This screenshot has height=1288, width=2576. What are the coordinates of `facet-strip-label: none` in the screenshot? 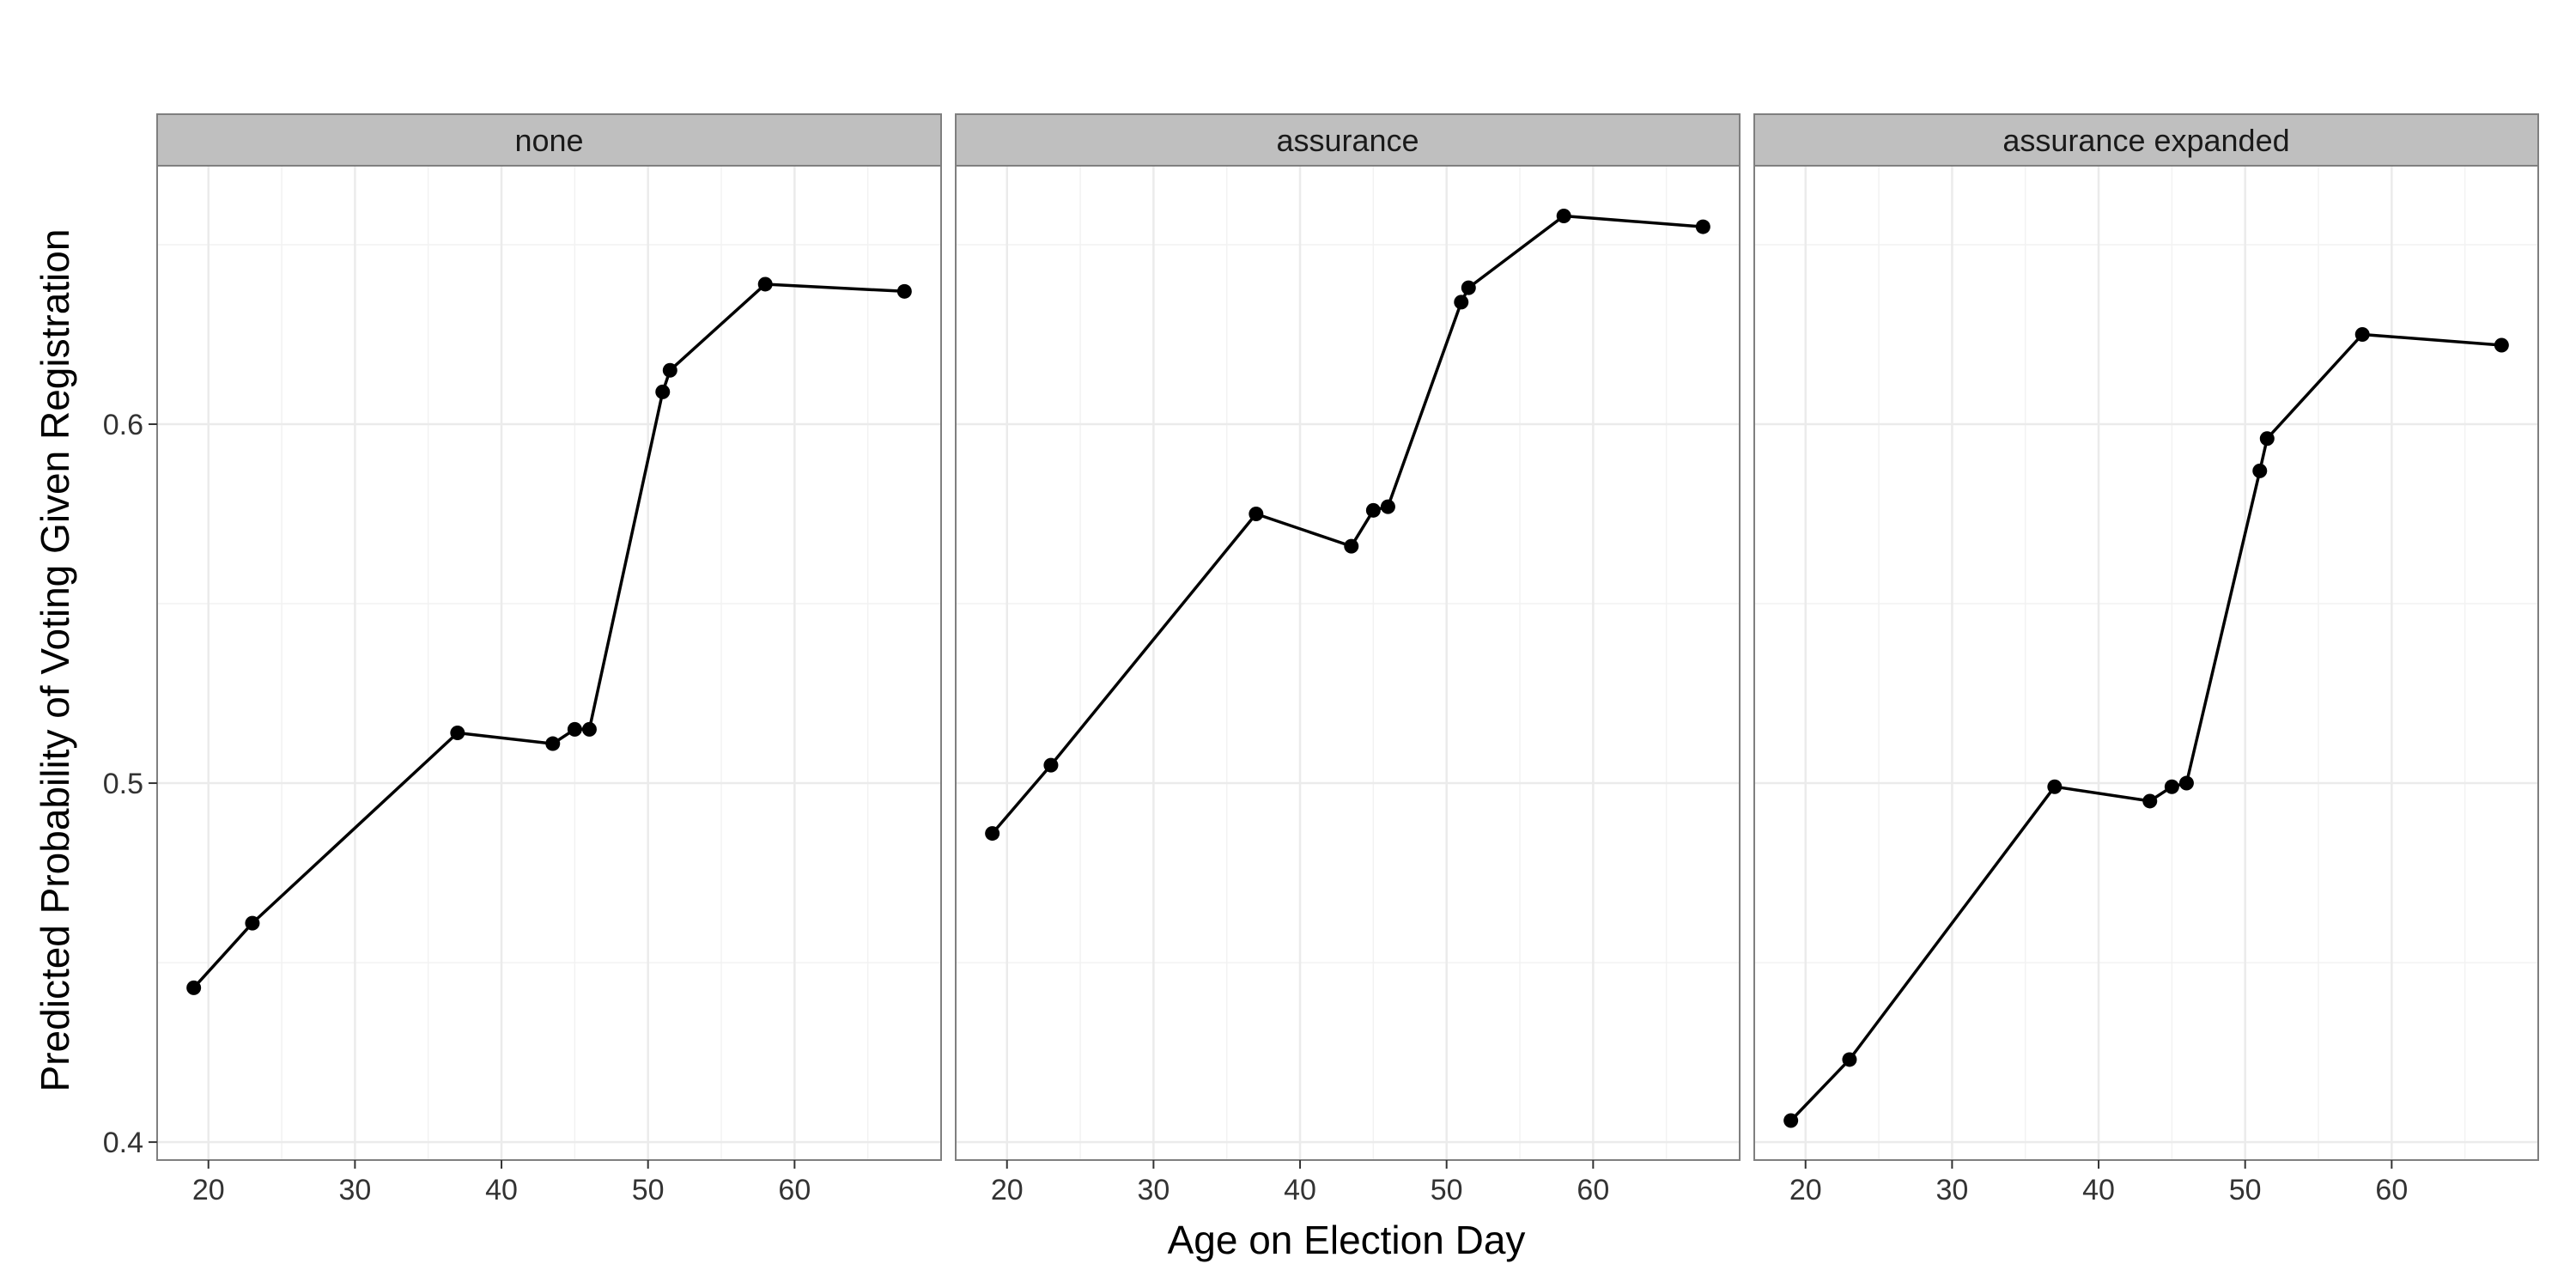 It's located at (548, 140).